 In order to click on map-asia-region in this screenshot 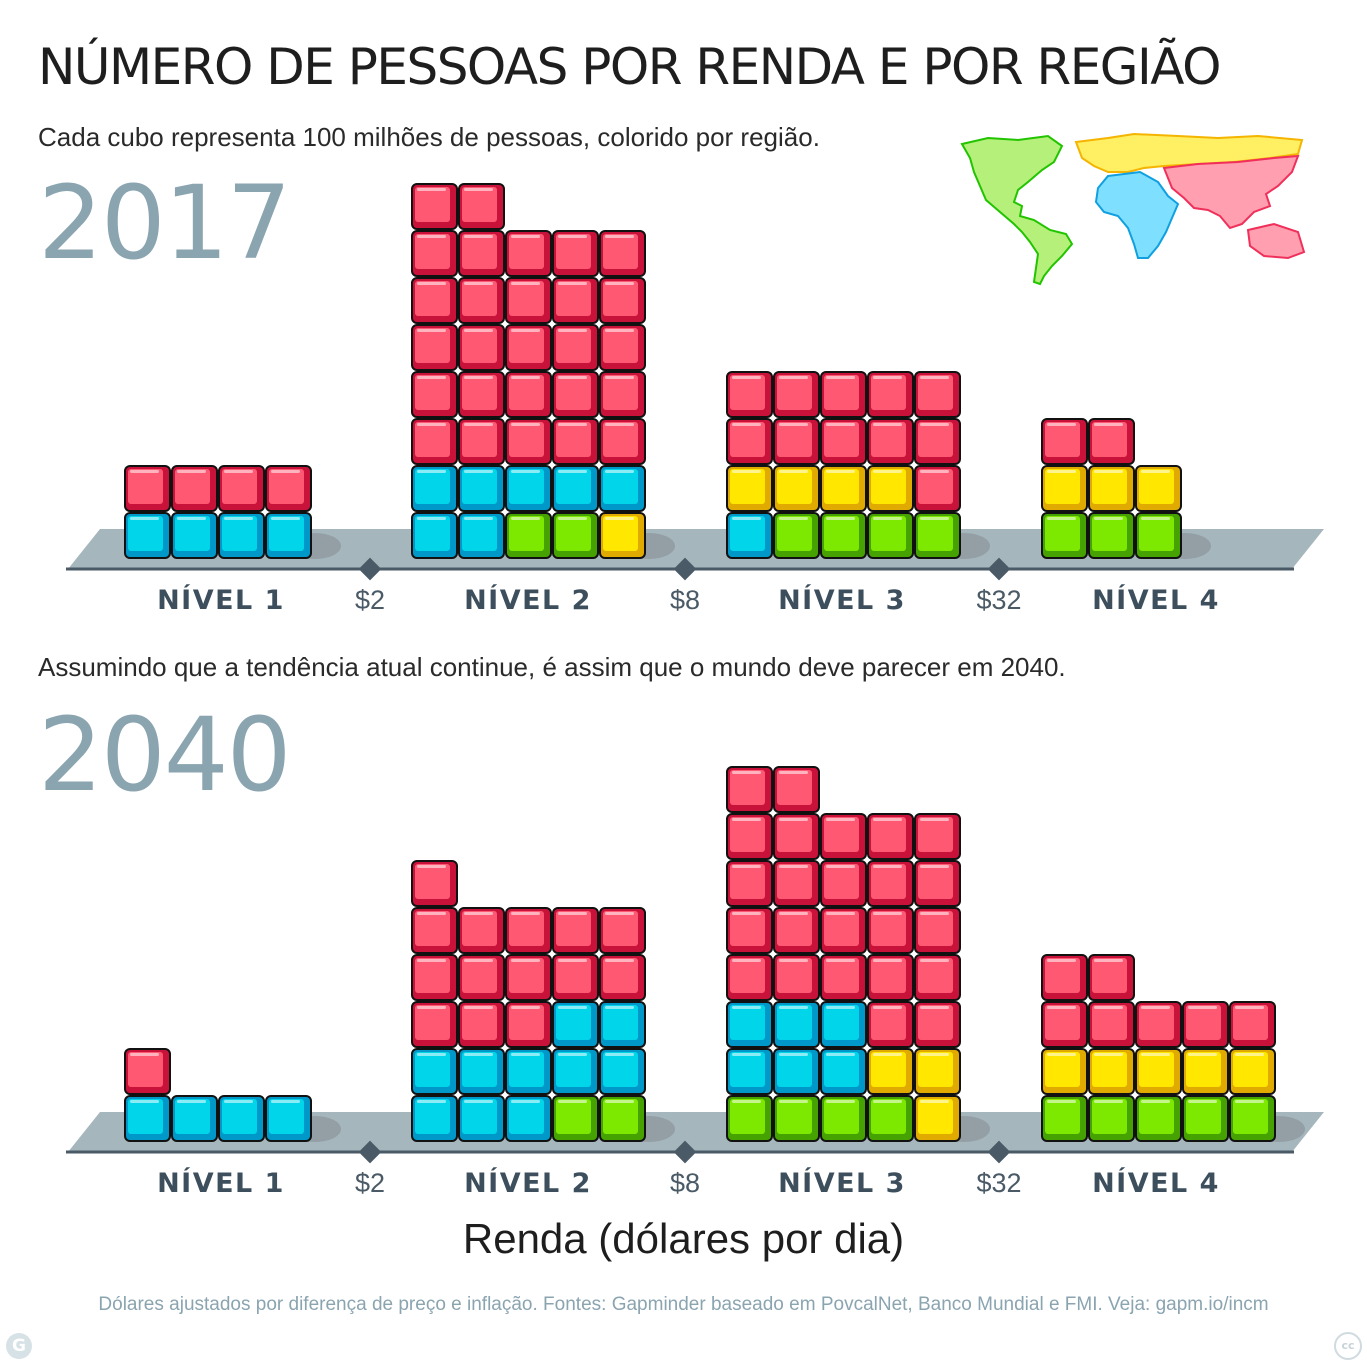, I will do `click(1234, 207)`.